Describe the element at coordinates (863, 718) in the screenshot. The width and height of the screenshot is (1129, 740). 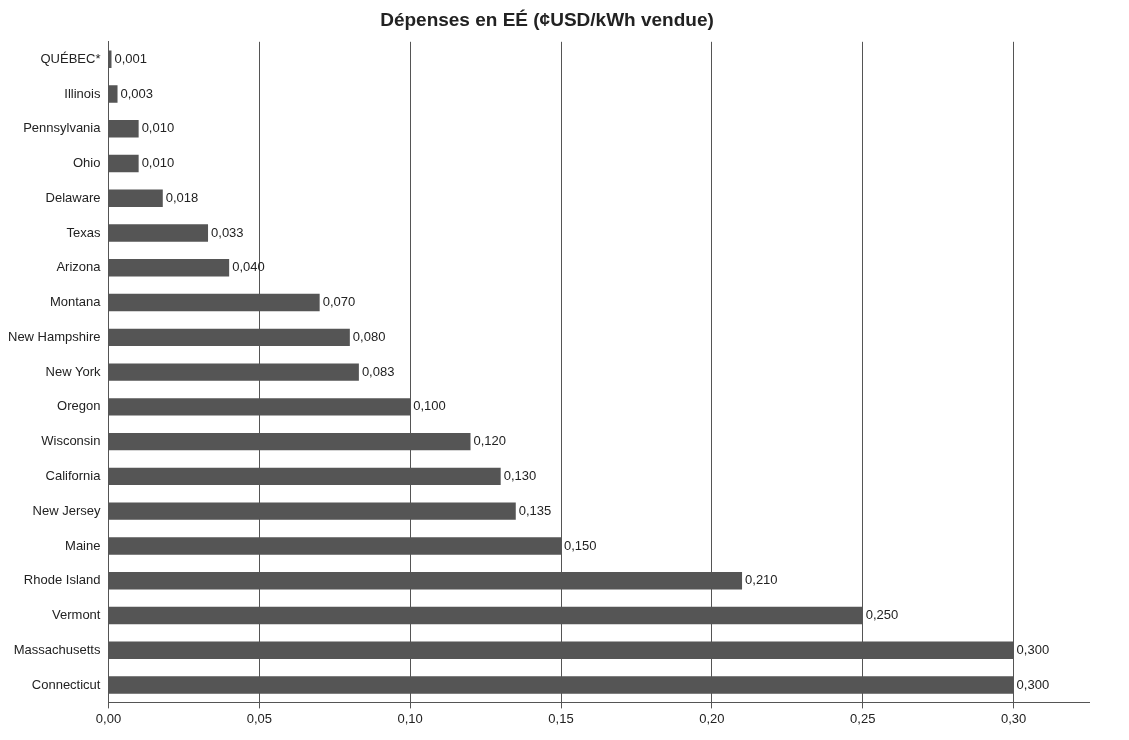
I see `x-tick-label: 0,25` at that location.